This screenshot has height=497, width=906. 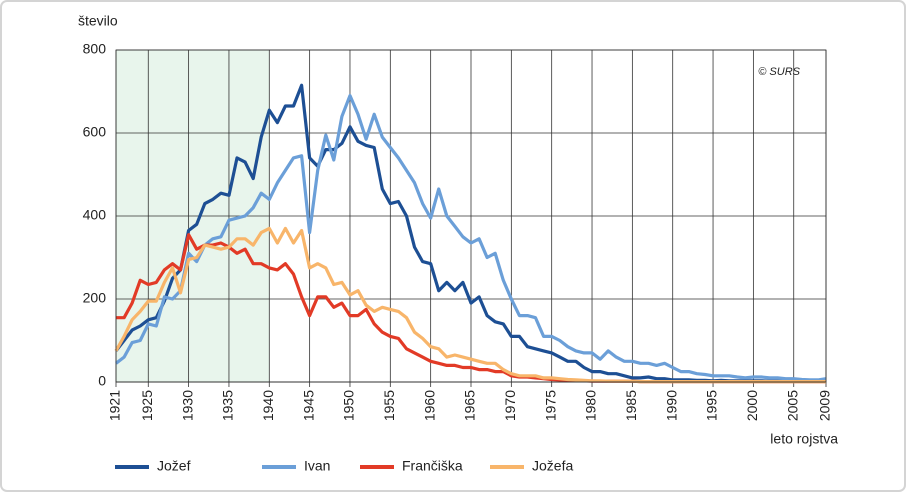 What do you see at coordinates (510, 405) in the screenshot?
I see `x-tick-label: 1970` at bounding box center [510, 405].